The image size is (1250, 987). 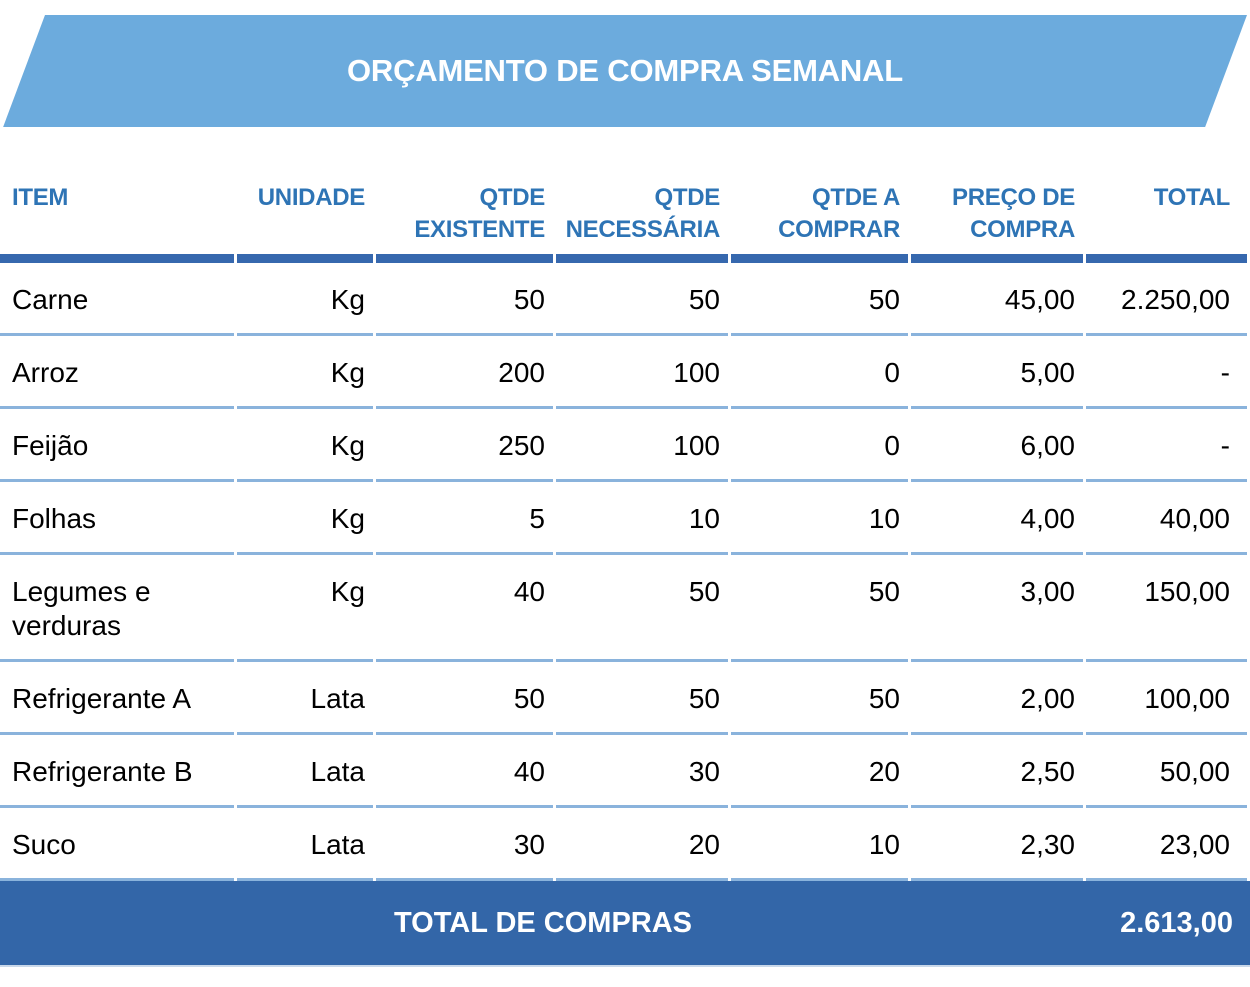 I want to click on cell-preco-de-compra: 6,00, so click(x=997, y=445).